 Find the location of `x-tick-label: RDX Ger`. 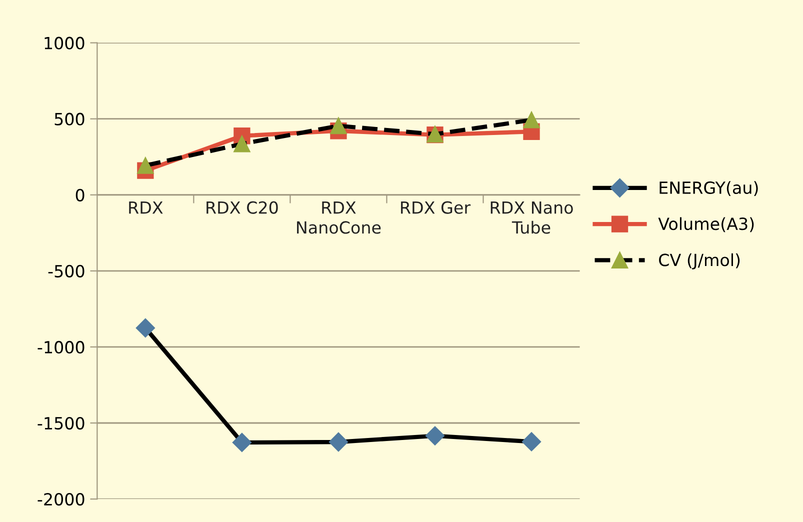

x-tick-label: RDX Ger is located at coordinates (436, 207).